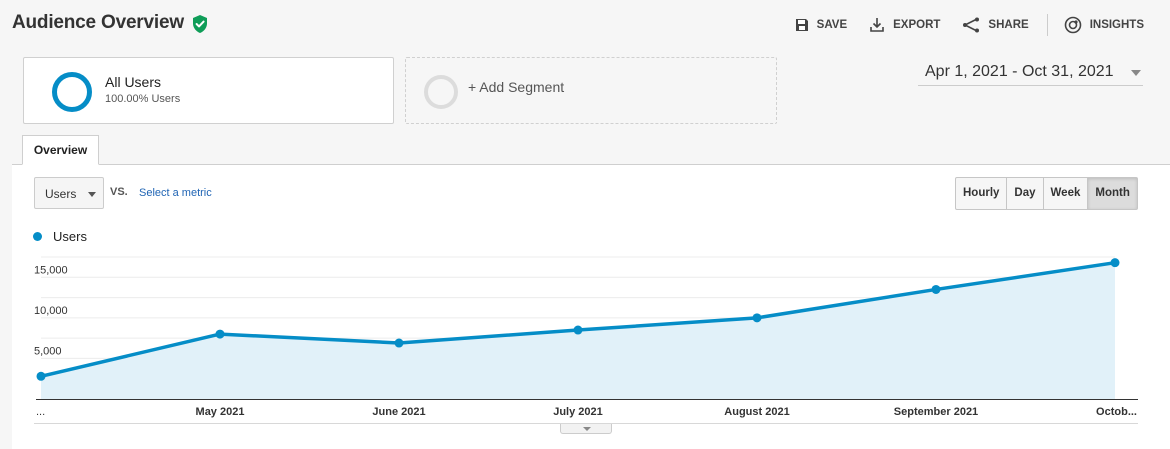  Describe the element at coordinates (72, 92) in the screenshot. I see `segment-ring-icon` at that location.